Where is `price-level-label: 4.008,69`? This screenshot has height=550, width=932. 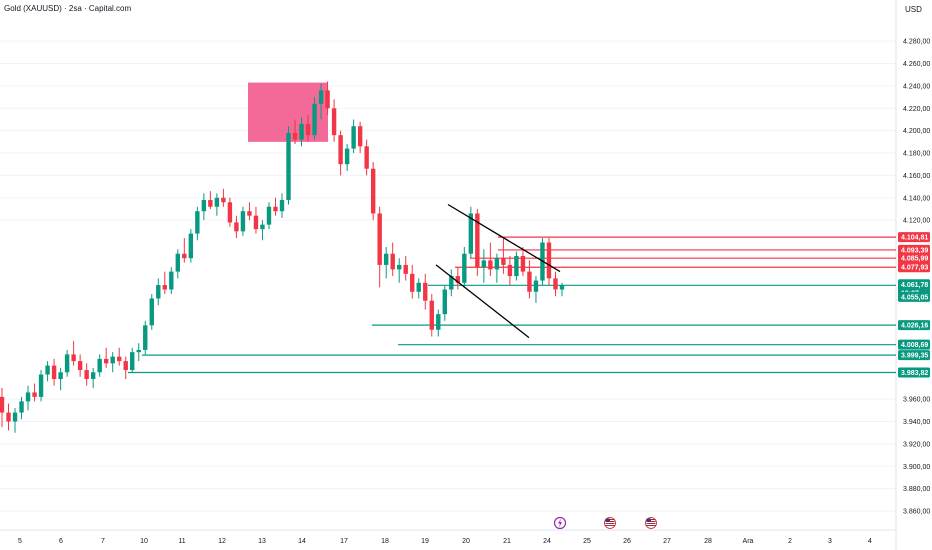
price-level-label: 4.008,69 is located at coordinates (914, 345).